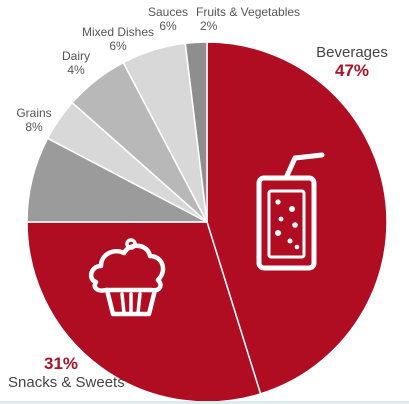  Describe the element at coordinates (75, 56) in the screenshot. I see `label-dairy-name: Dairy` at that location.